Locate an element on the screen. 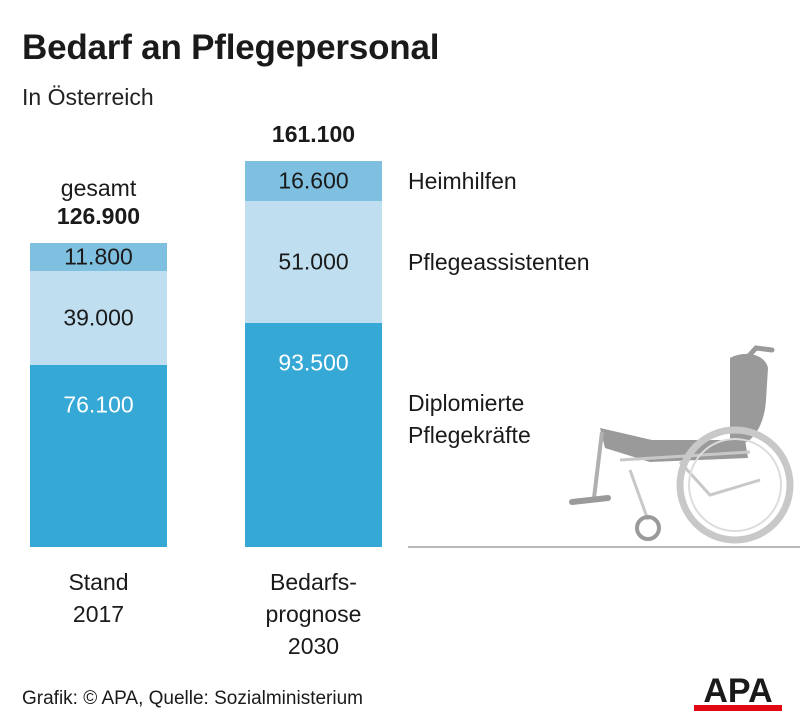 Image resolution: width=800 pixels, height=728 pixels. bar-segment-diplomierte-1: 93.500 is located at coordinates (313, 434).